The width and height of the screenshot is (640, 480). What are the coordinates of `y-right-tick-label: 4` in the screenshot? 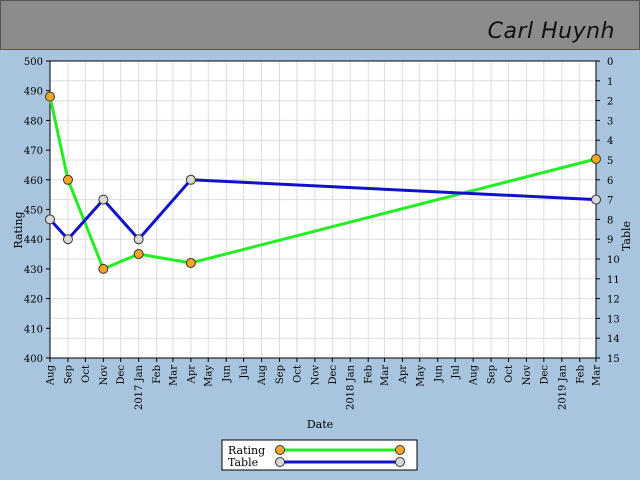 It's located at (610, 141).